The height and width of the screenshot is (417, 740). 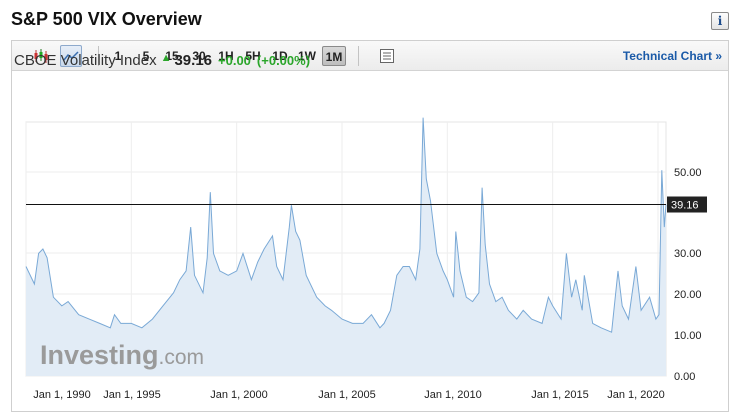 I want to click on area-chart-icon, so click(x=71, y=56).